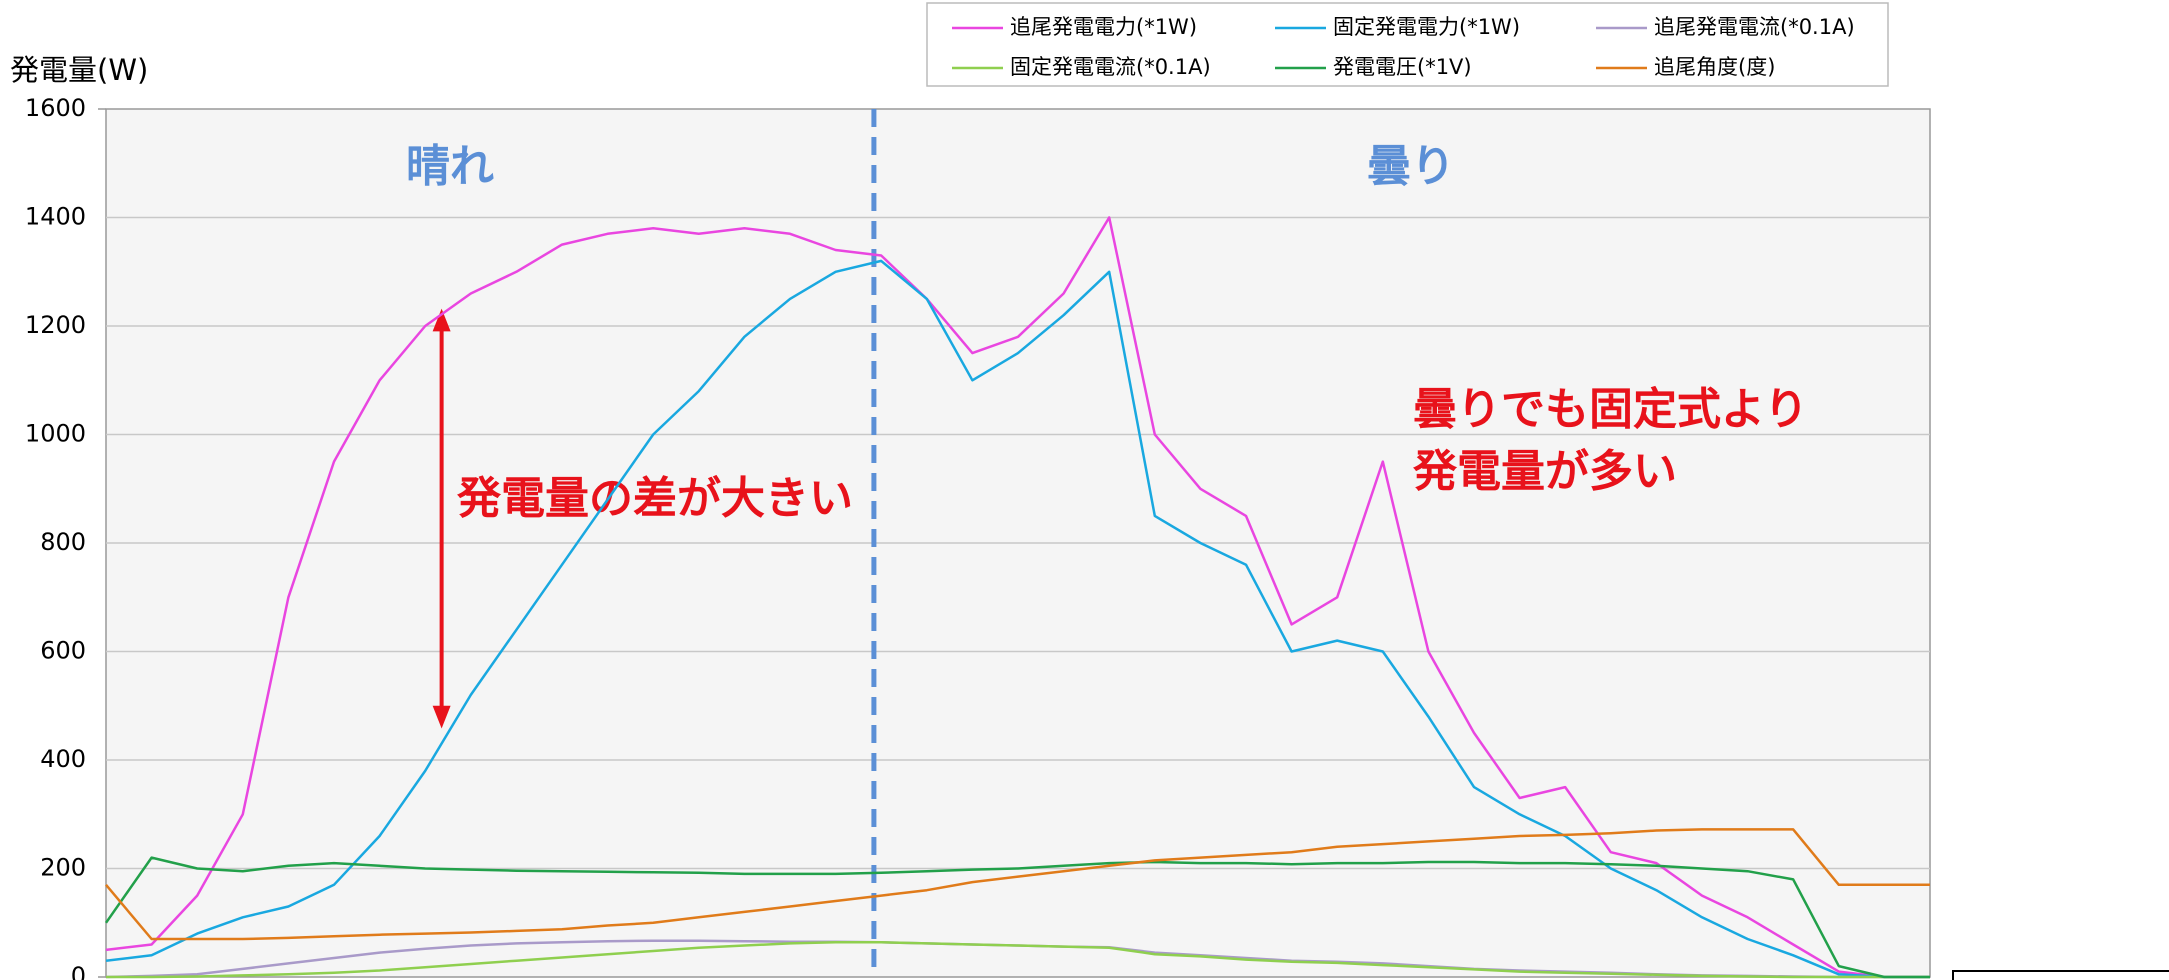 This screenshot has width=2169, height=980. I want to click on y-tick-label: 1000, so click(55, 434).